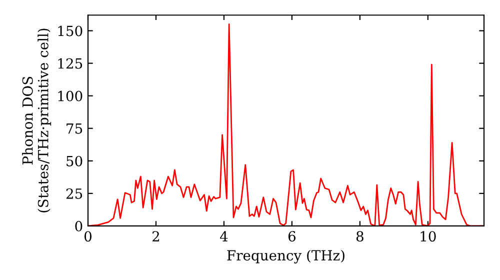  What do you see at coordinates (224, 236) in the screenshot?
I see `x-tick-label: 4` at bounding box center [224, 236].